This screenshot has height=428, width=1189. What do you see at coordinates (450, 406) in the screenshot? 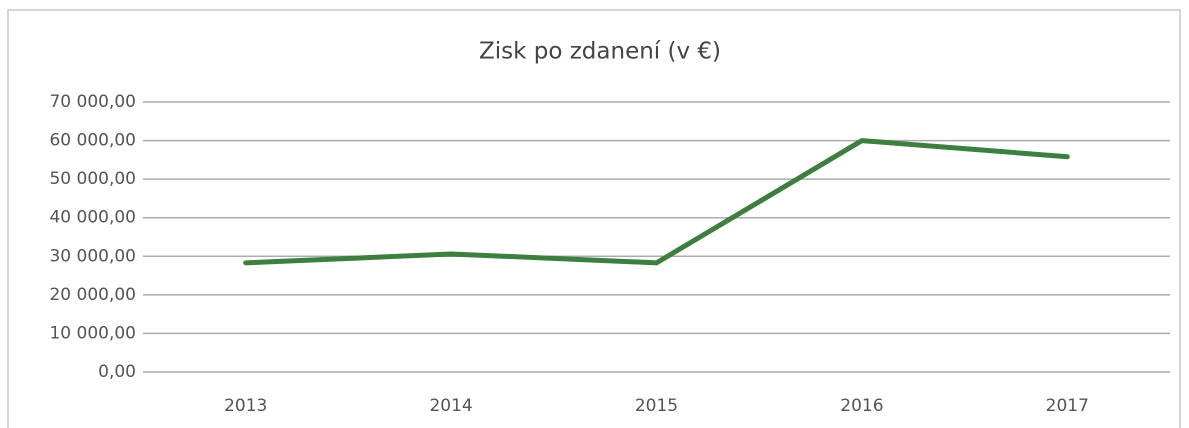
I see `x-tick-label: 2014` at bounding box center [450, 406].